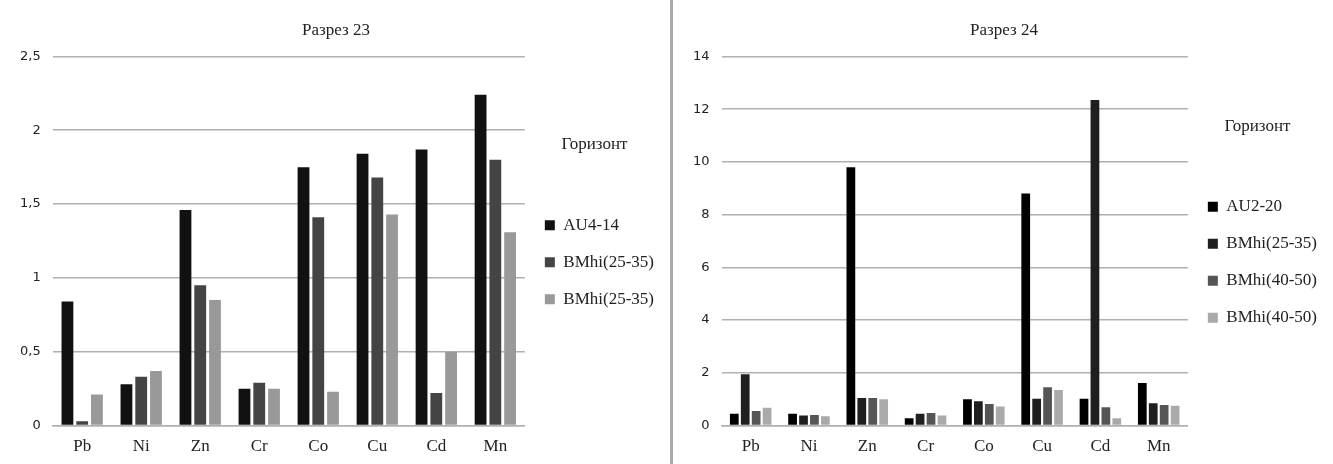 The width and height of the screenshot is (1333, 464). I want to click on y-tick-label: 0,5, so click(30, 351).